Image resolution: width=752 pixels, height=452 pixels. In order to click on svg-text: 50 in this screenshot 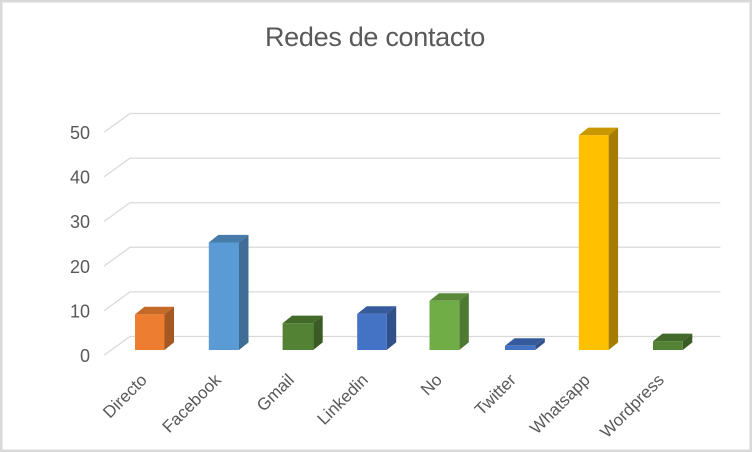, I will do `click(80, 133)`.